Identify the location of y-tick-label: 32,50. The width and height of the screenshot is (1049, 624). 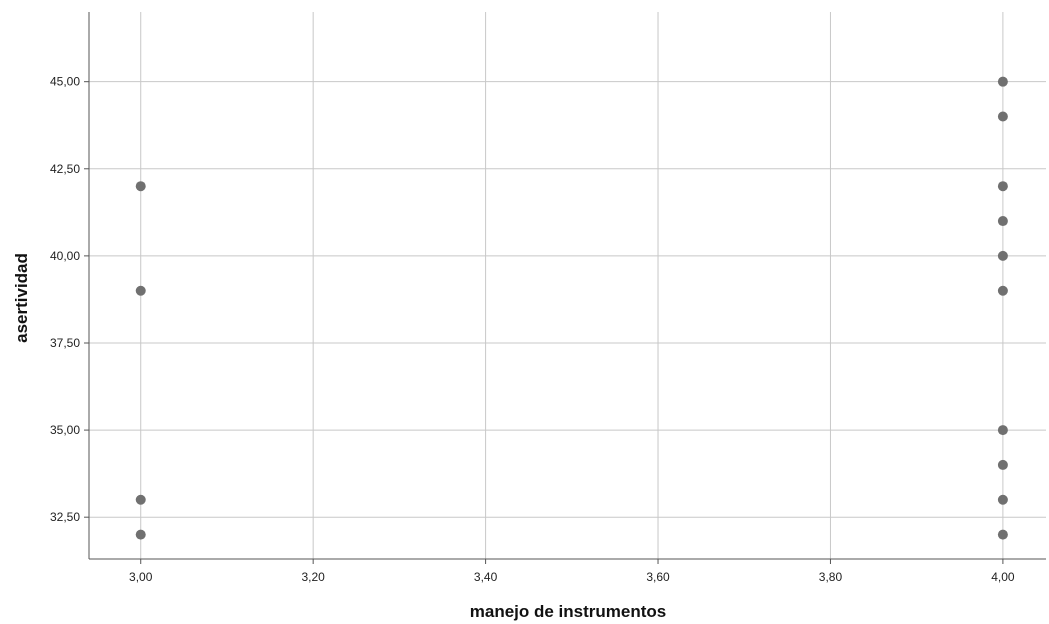
(65, 517).